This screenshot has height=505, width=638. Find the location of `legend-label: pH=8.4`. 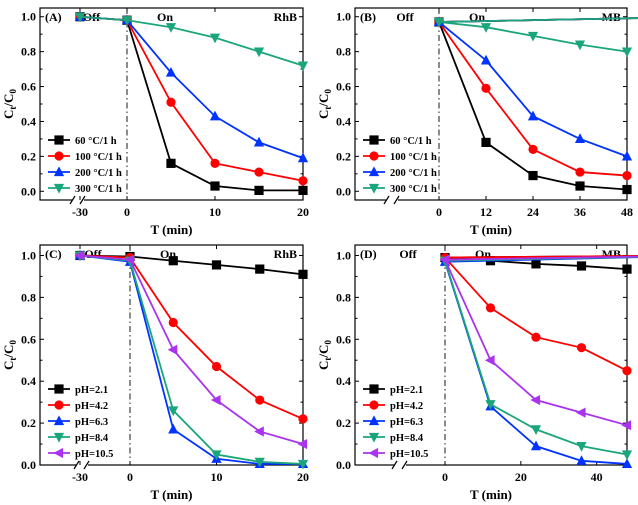

legend-label: pH=8.4 is located at coordinates (92, 438).